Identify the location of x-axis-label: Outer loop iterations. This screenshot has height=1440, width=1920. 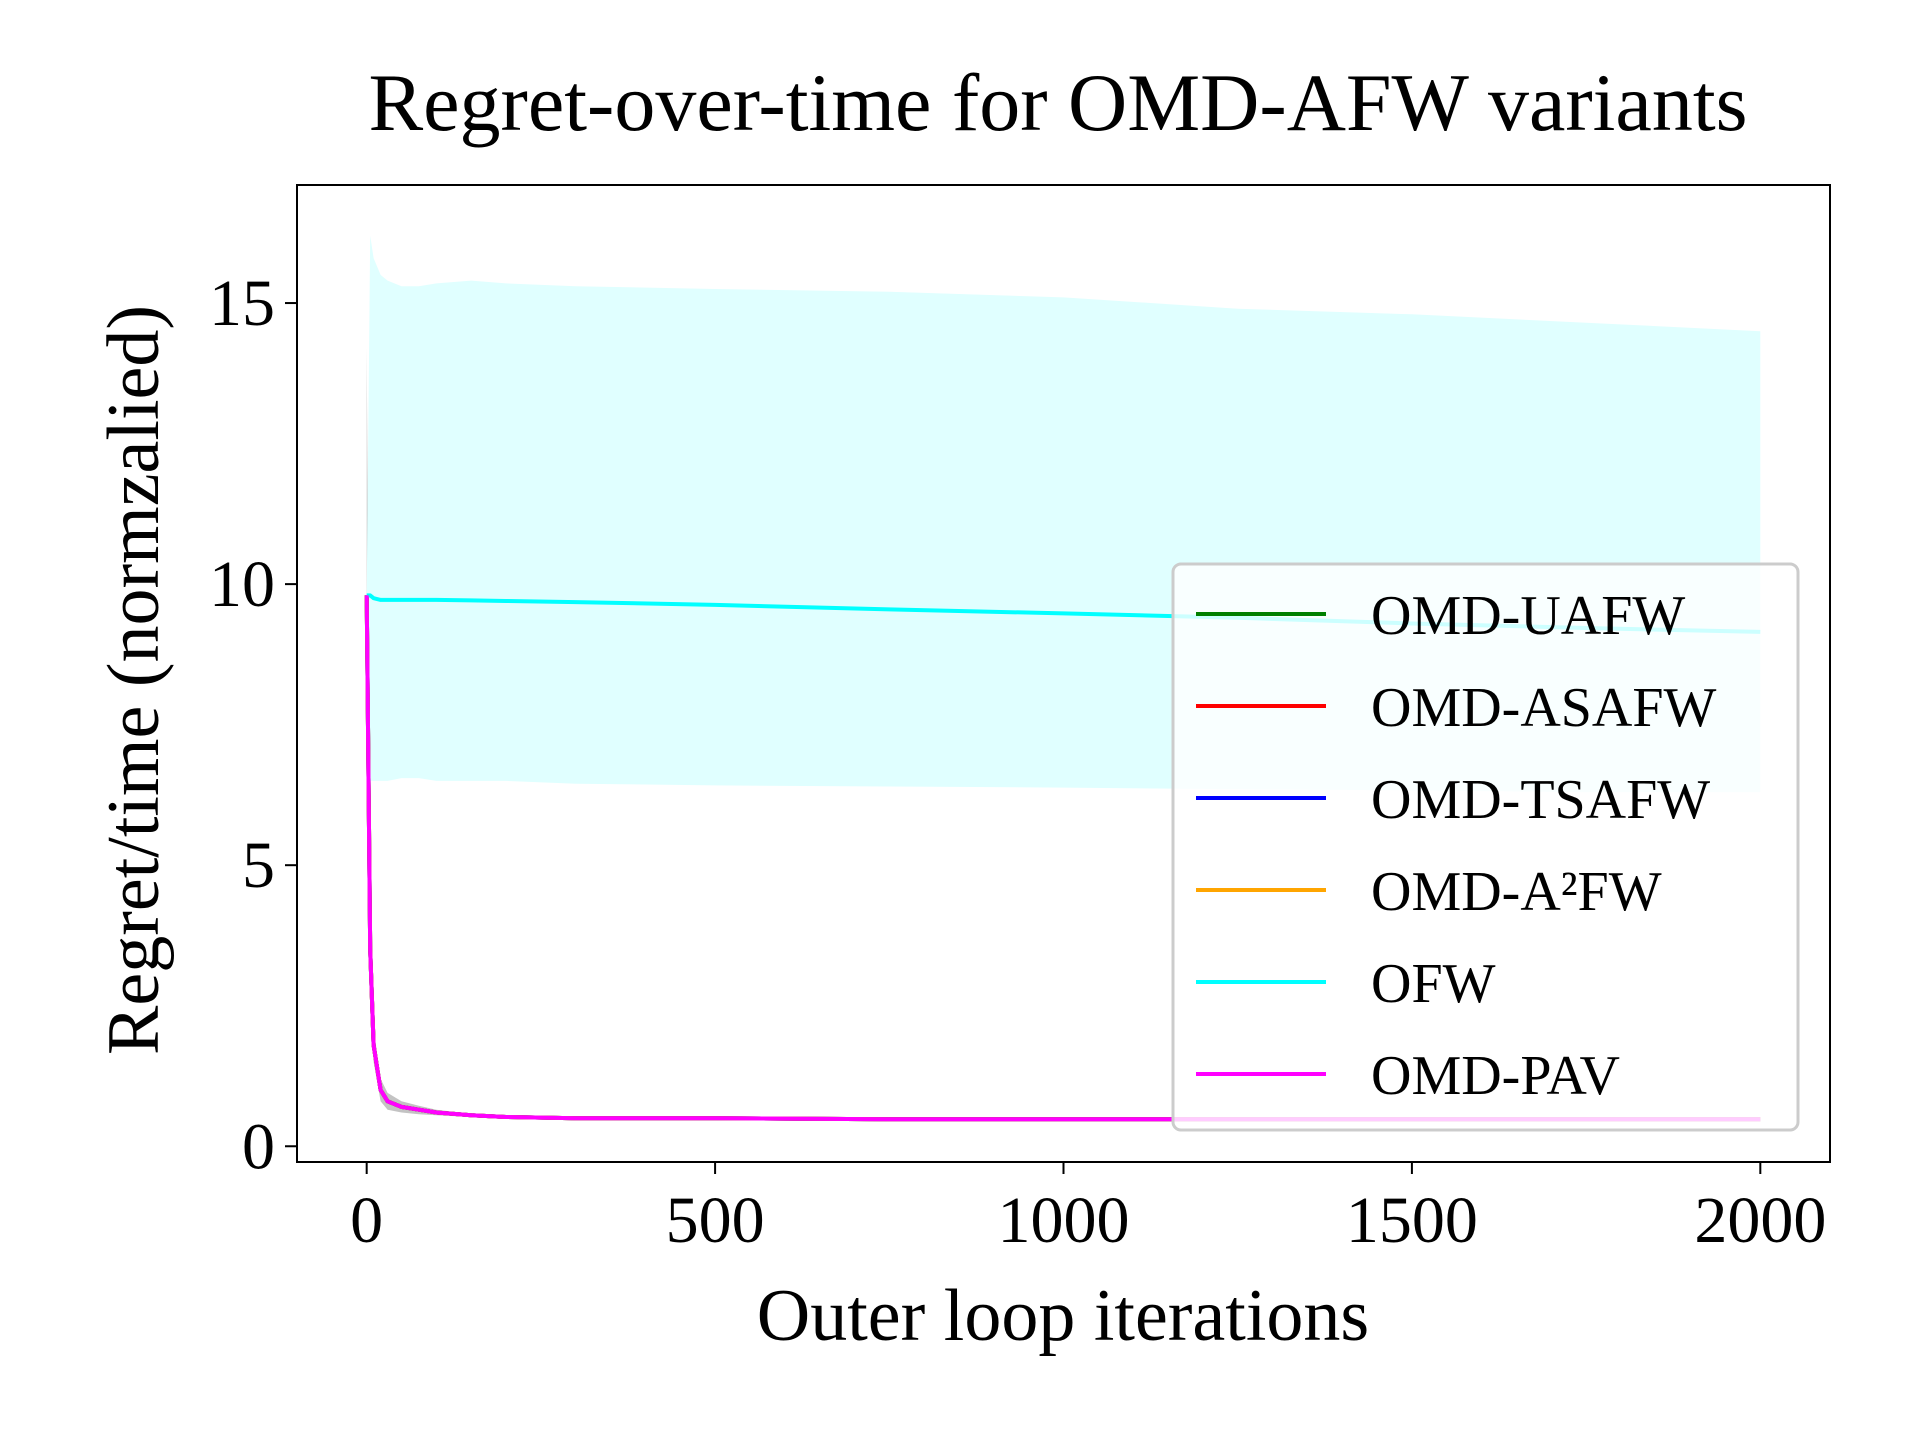
(1063, 1316).